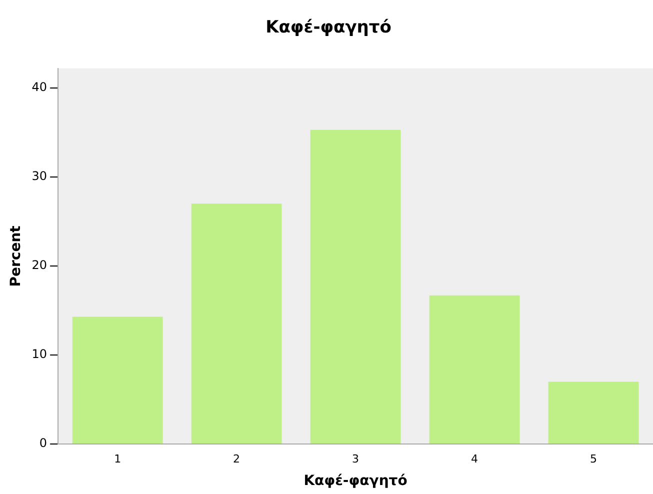 The height and width of the screenshot is (494, 653). What do you see at coordinates (40, 87) in the screenshot?
I see `y-tick-label: 40` at bounding box center [40, 87].